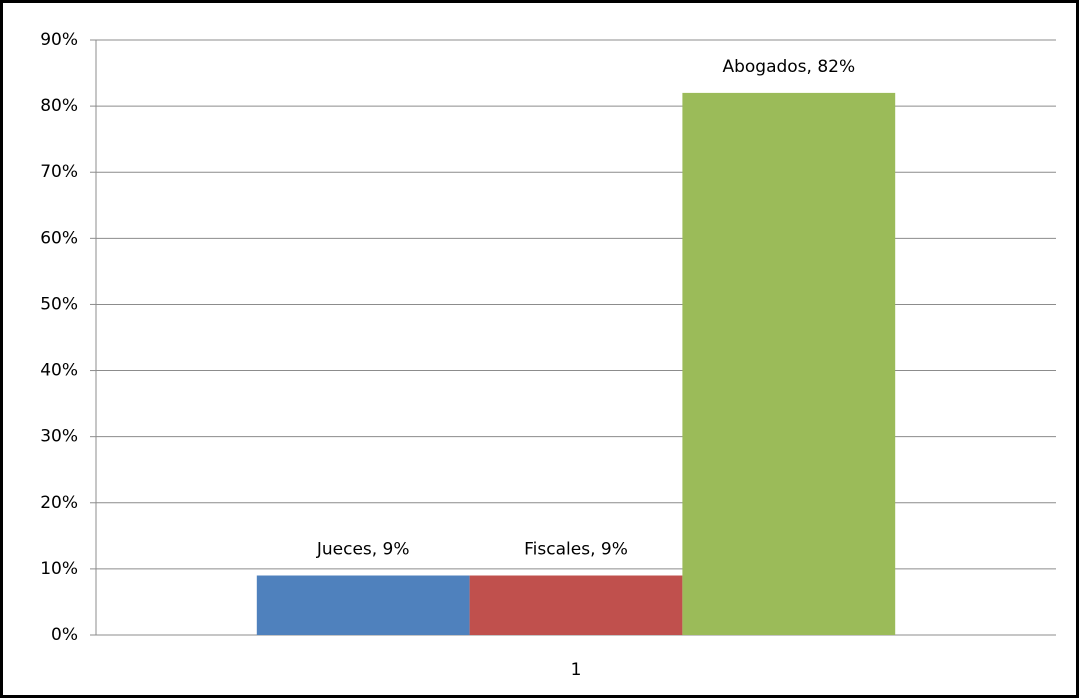 This screenshot has width=1079, height=698. I want to click on y-tick-label: 30%, so click(59, 437).